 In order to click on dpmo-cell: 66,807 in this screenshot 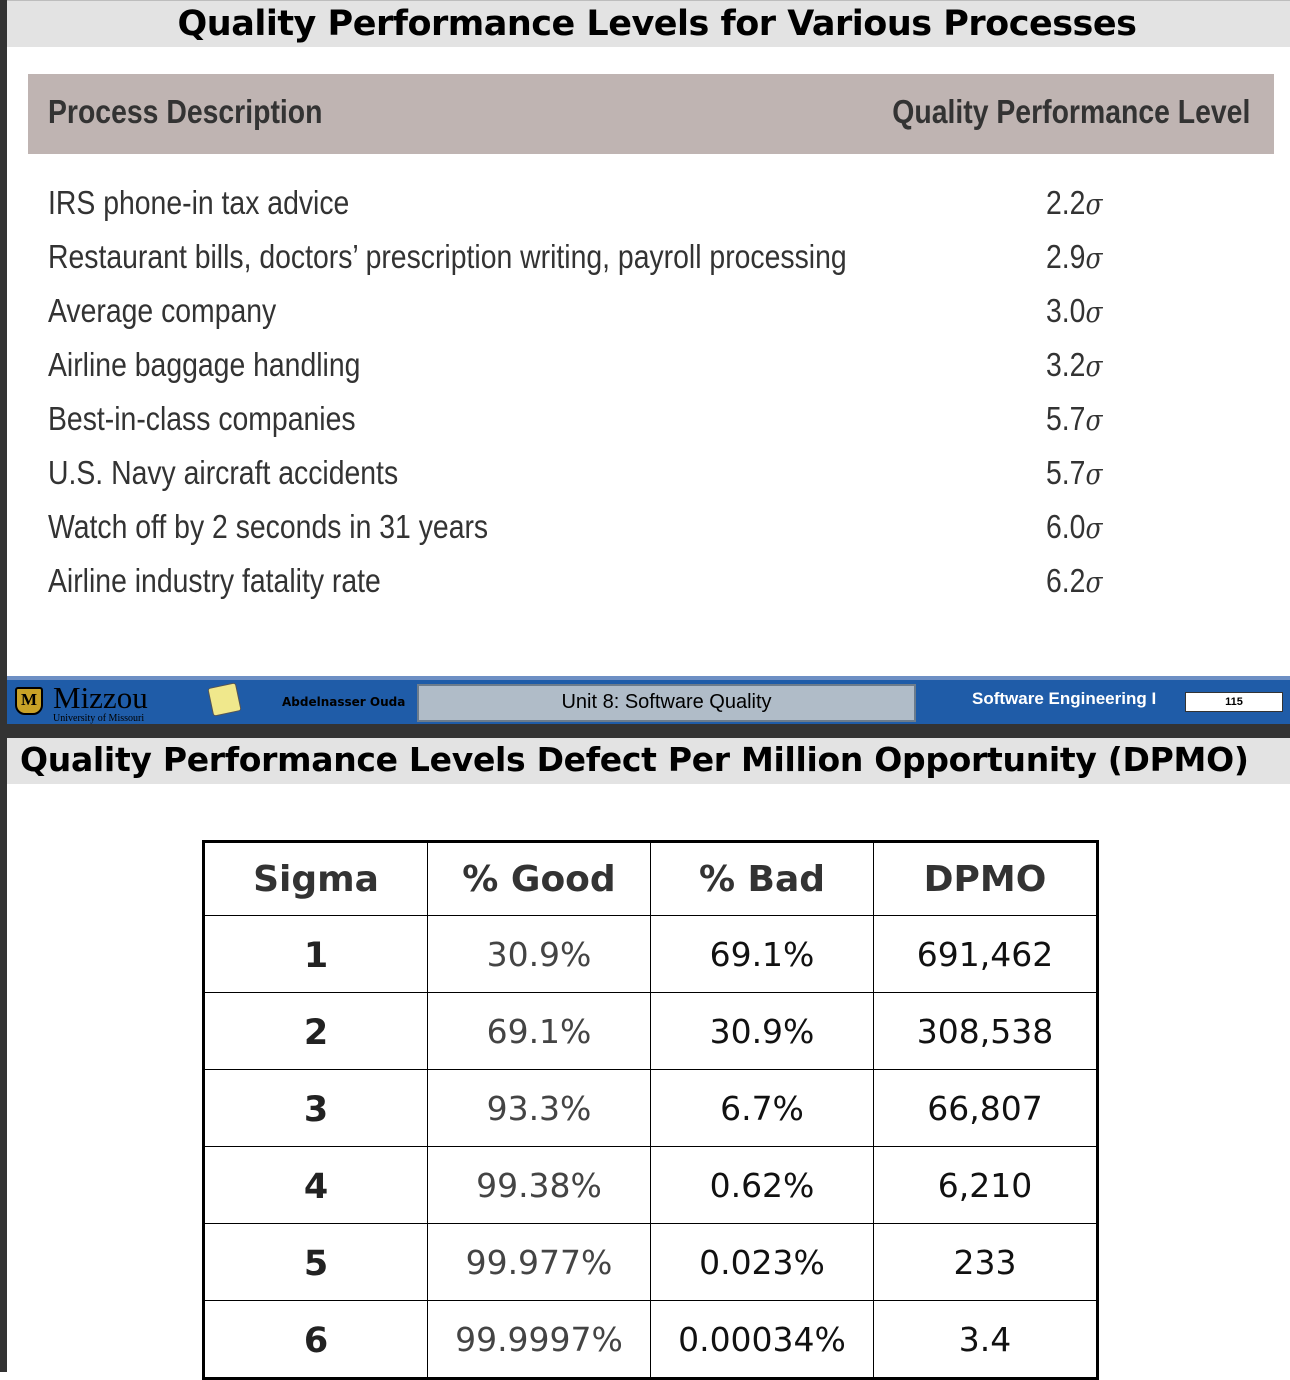, I will do `click(985, 1108)`.